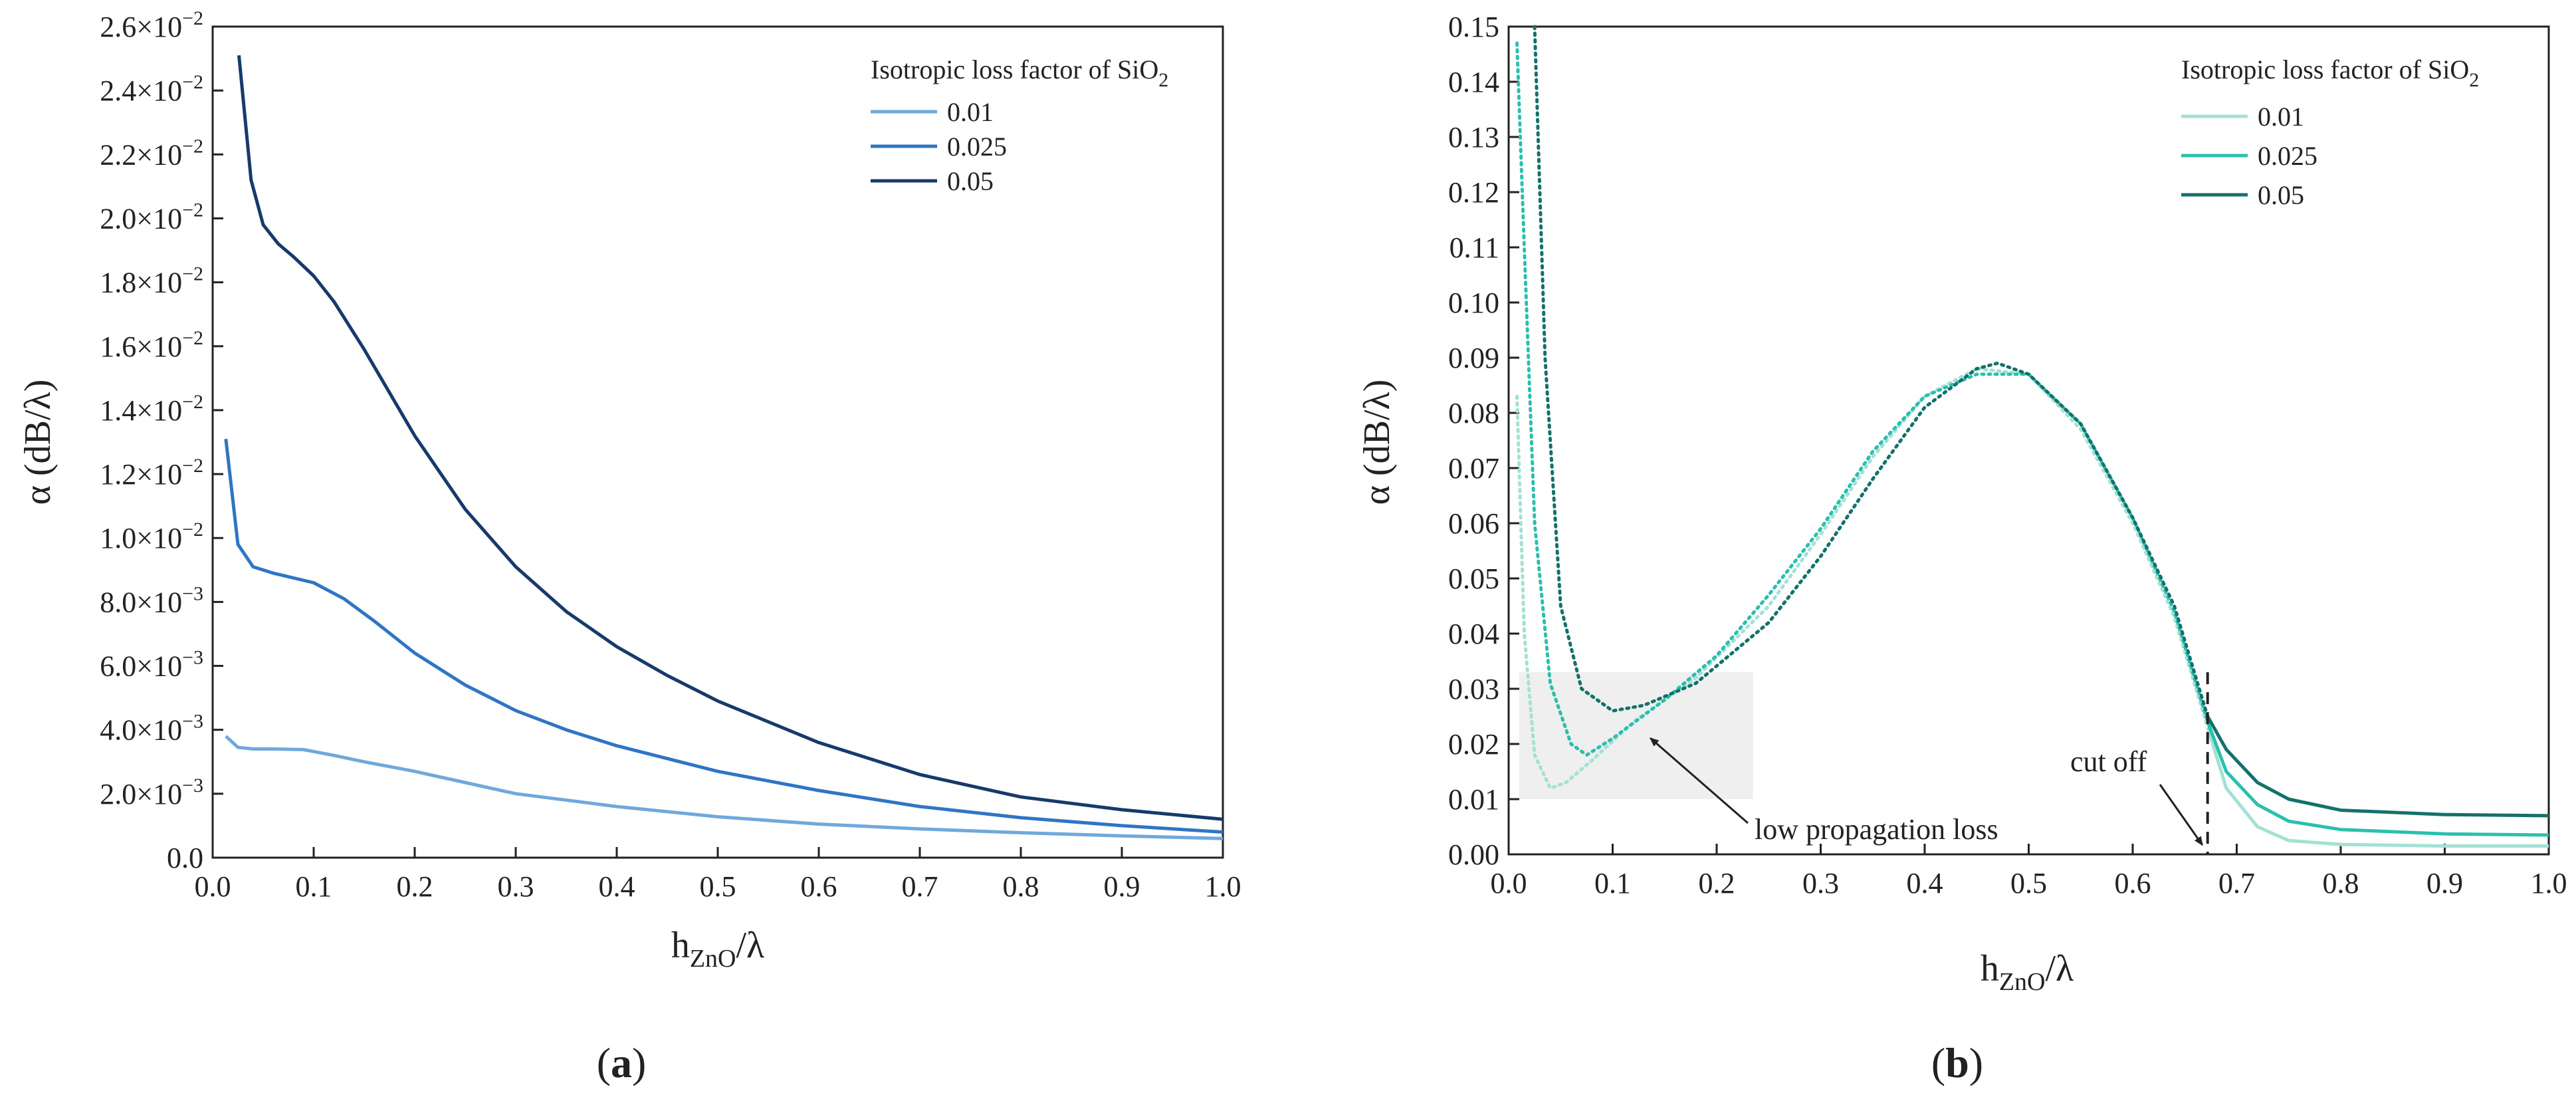 The image size is (2576, 1097). Describe the element at coordinates (1473, 82) in the screenshot. I see `y-tick-label: 0.14` at that location.